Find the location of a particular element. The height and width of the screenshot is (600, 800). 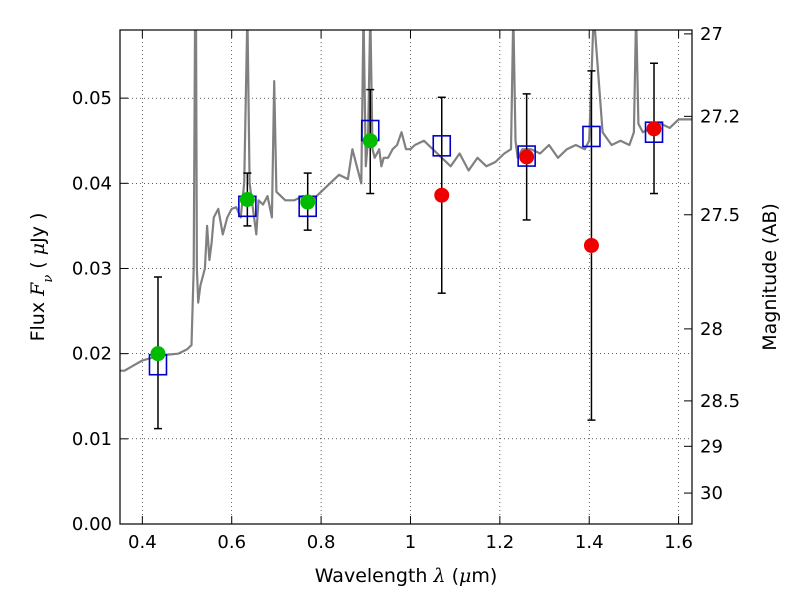

mu-symbol: μ is located at coordinates (465, 576).